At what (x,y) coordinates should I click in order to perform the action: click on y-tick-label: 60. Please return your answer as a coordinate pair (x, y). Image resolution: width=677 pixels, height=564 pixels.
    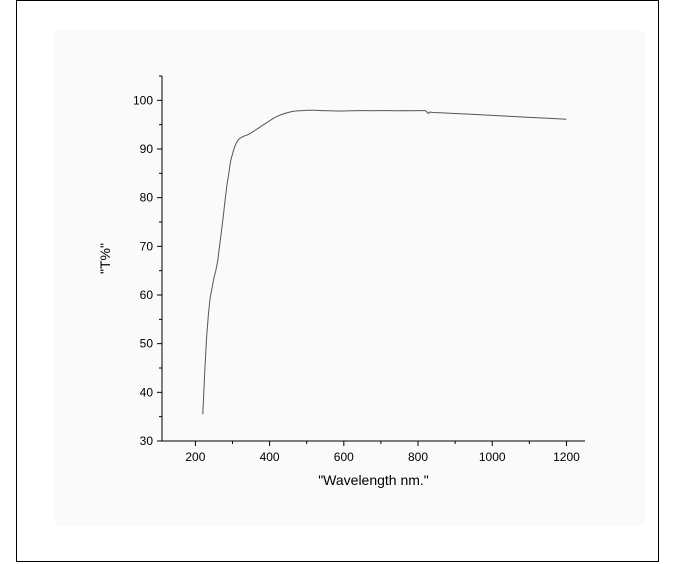
    Looking at the image, I should click on (147, 295).